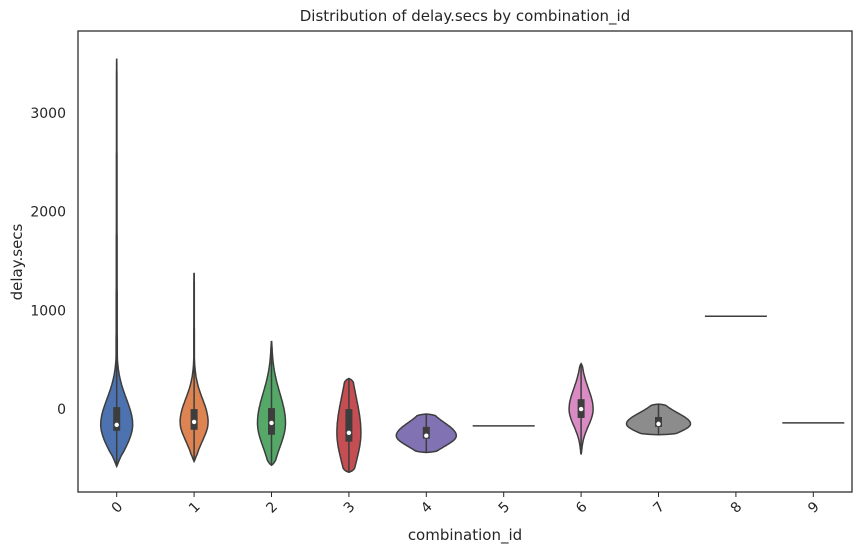 The width and height of the screenshot is (862, 552). I want to click on x-tick-label: 8, so click(737, 508).